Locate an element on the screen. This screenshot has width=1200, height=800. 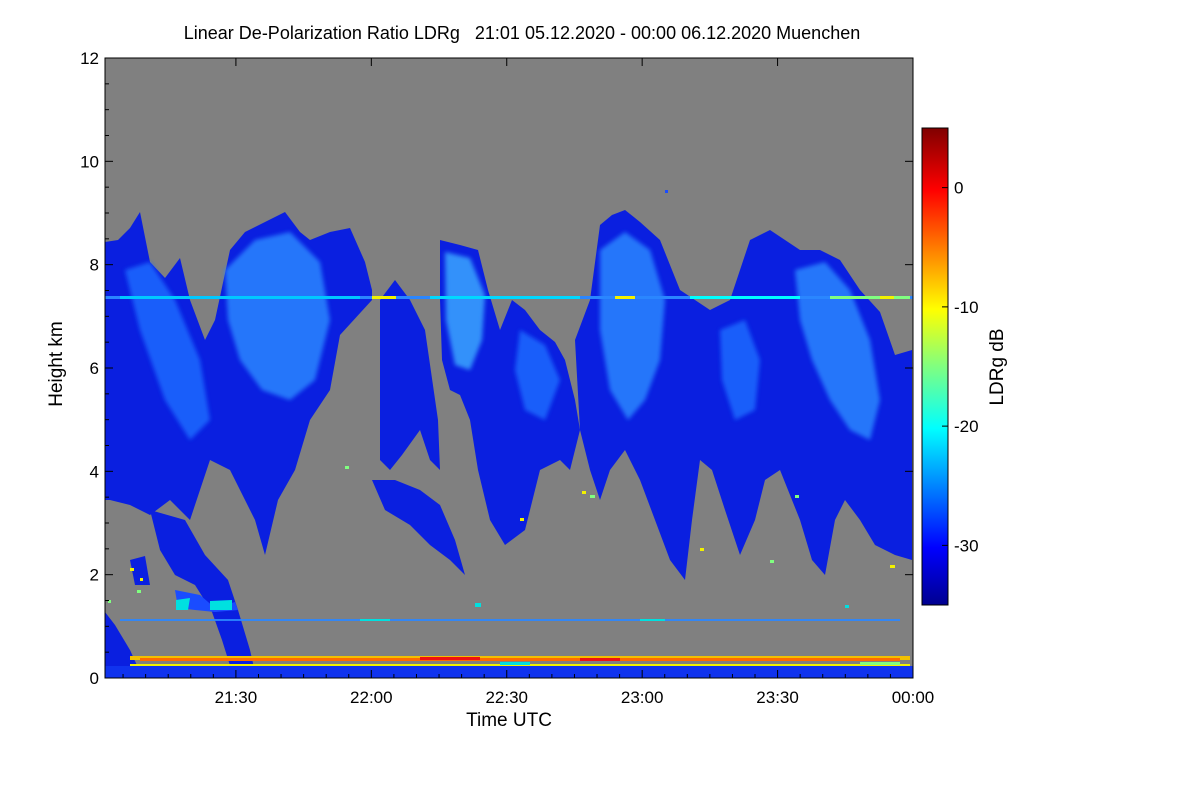
colorbar-gradient is located at coordinates (935, 366).